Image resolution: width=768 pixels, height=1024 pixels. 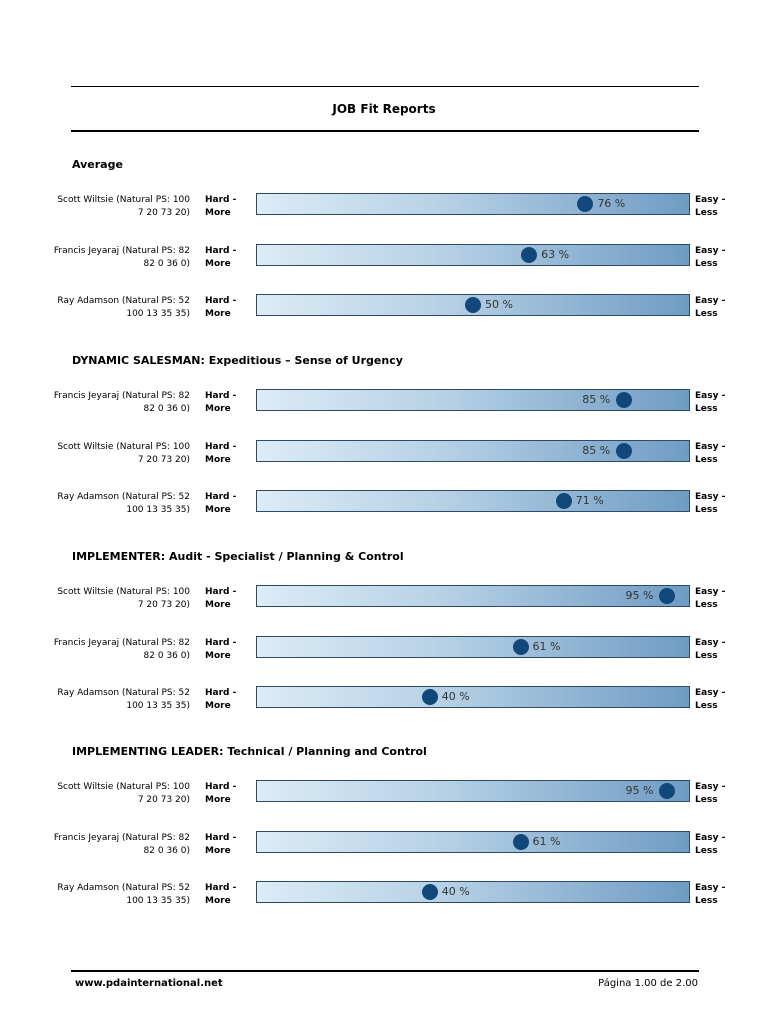 I want to click on name-line: Francis Jeyaraj (Natural PS: 82, so click(x=121, y=396).